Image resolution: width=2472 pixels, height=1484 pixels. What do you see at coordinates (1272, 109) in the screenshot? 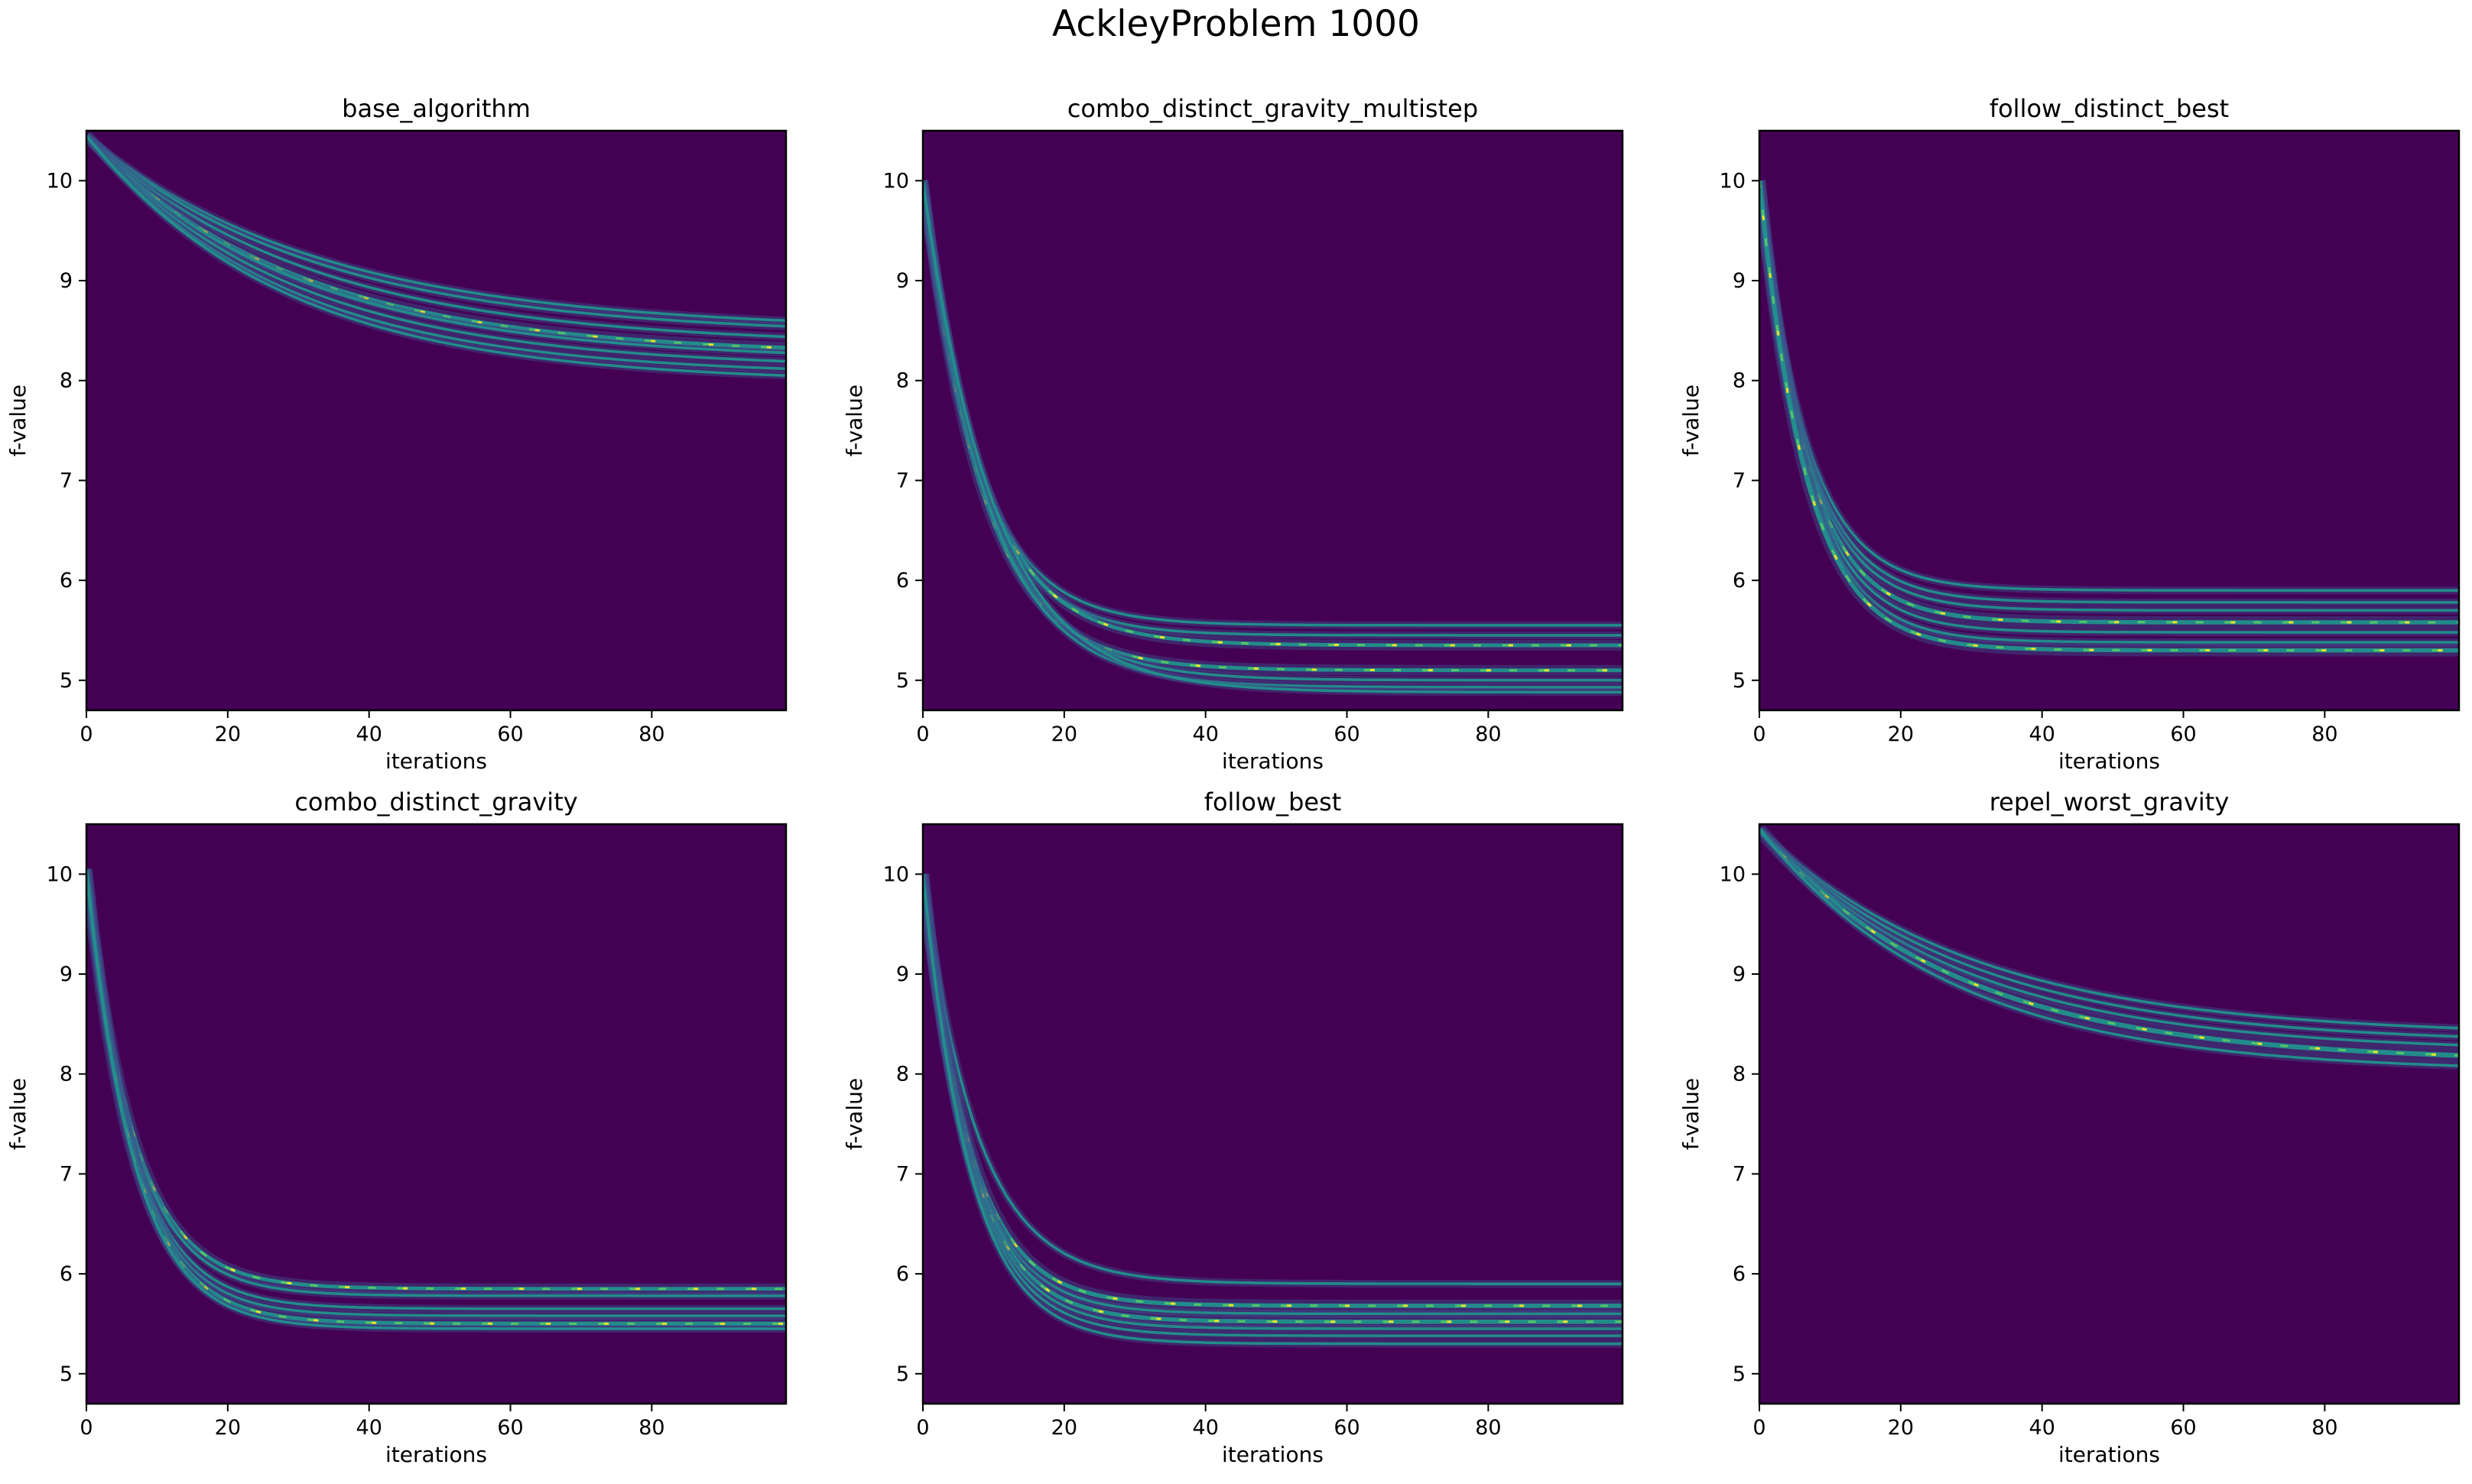
I see `subplot-title: combo_distinct_gravity_multistep` at bounding box center [1272, 109].